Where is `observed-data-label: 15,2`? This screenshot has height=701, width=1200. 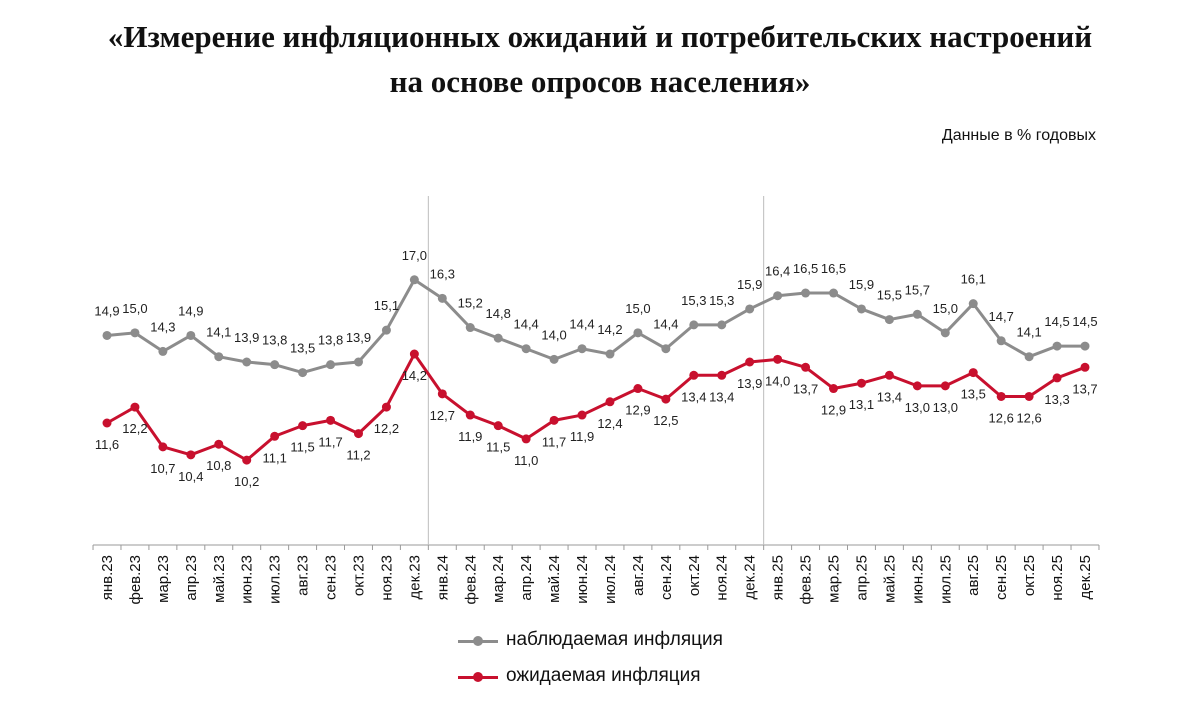
observed-data-label: 15,2 is located at coordinates (470, 303).